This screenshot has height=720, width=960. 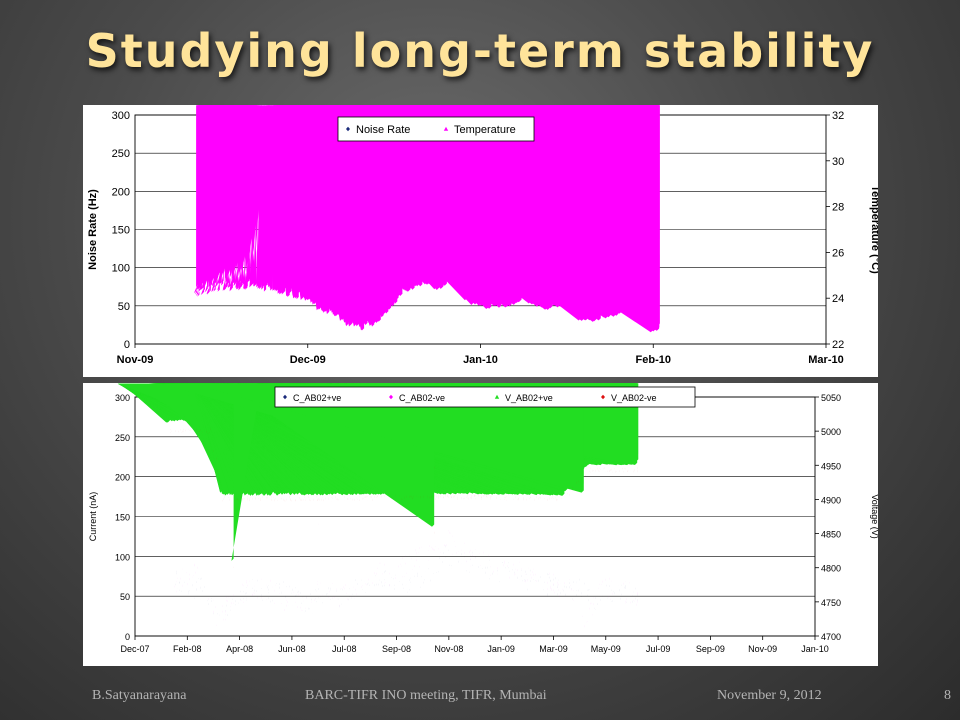 What do you see at coordinates (831, 466) in the screenshot?
I see `y2-tick-label: 4950` at bounding box center [831, 466].